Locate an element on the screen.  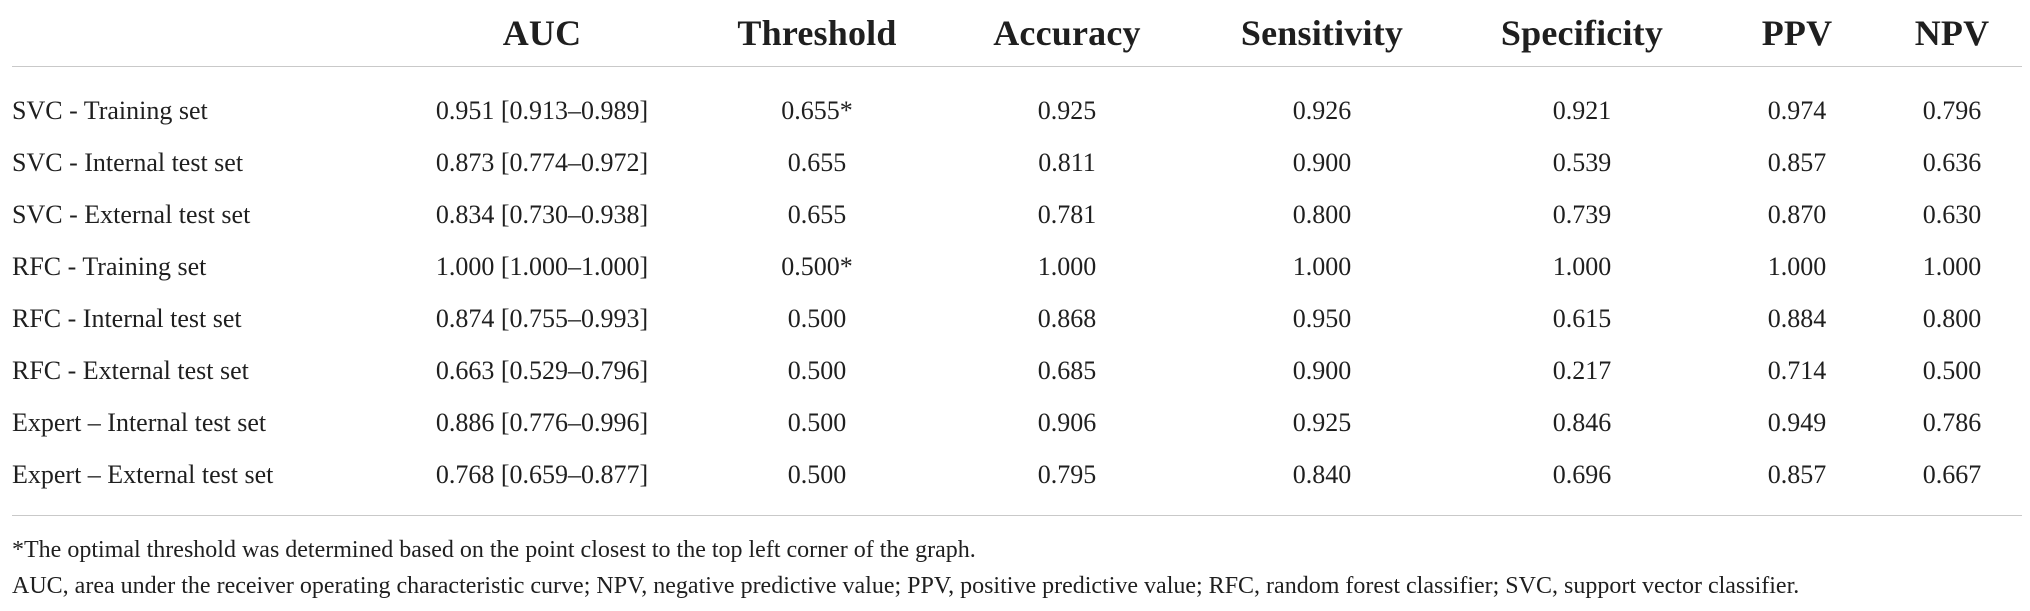
cell-ppv: 0.974 is located at coordinates (1797, 110).